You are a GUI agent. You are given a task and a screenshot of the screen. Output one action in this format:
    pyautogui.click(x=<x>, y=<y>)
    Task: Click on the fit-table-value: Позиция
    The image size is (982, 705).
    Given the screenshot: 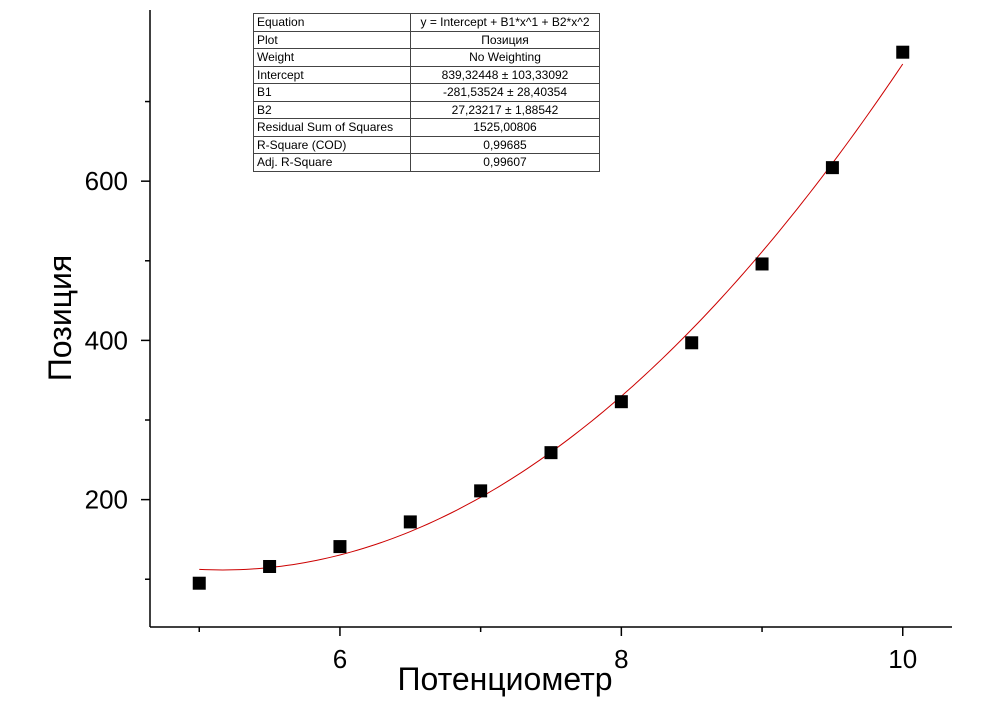 What is the action you would take?
    pyautogui.click(x=505, y=39)
    